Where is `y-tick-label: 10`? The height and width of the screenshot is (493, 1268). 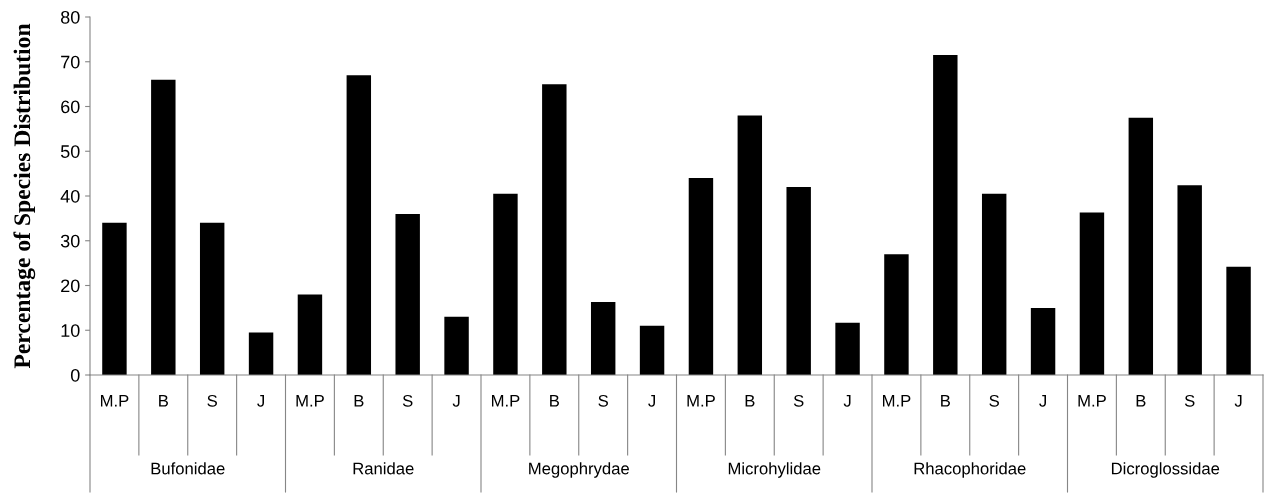 y-tick-label: 10 is located at coordinates (70, 330).